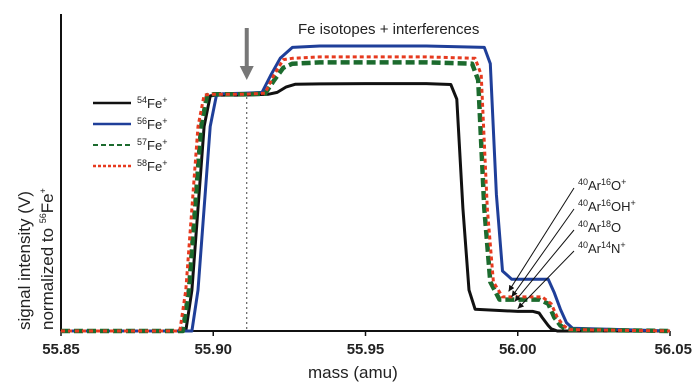 The height and width of the screenshot is (382, 697). Describe the element at coordinates (607, 206) in the screenshot. I see `annotation-ar16oh: 40Ar16OH+` at that location.